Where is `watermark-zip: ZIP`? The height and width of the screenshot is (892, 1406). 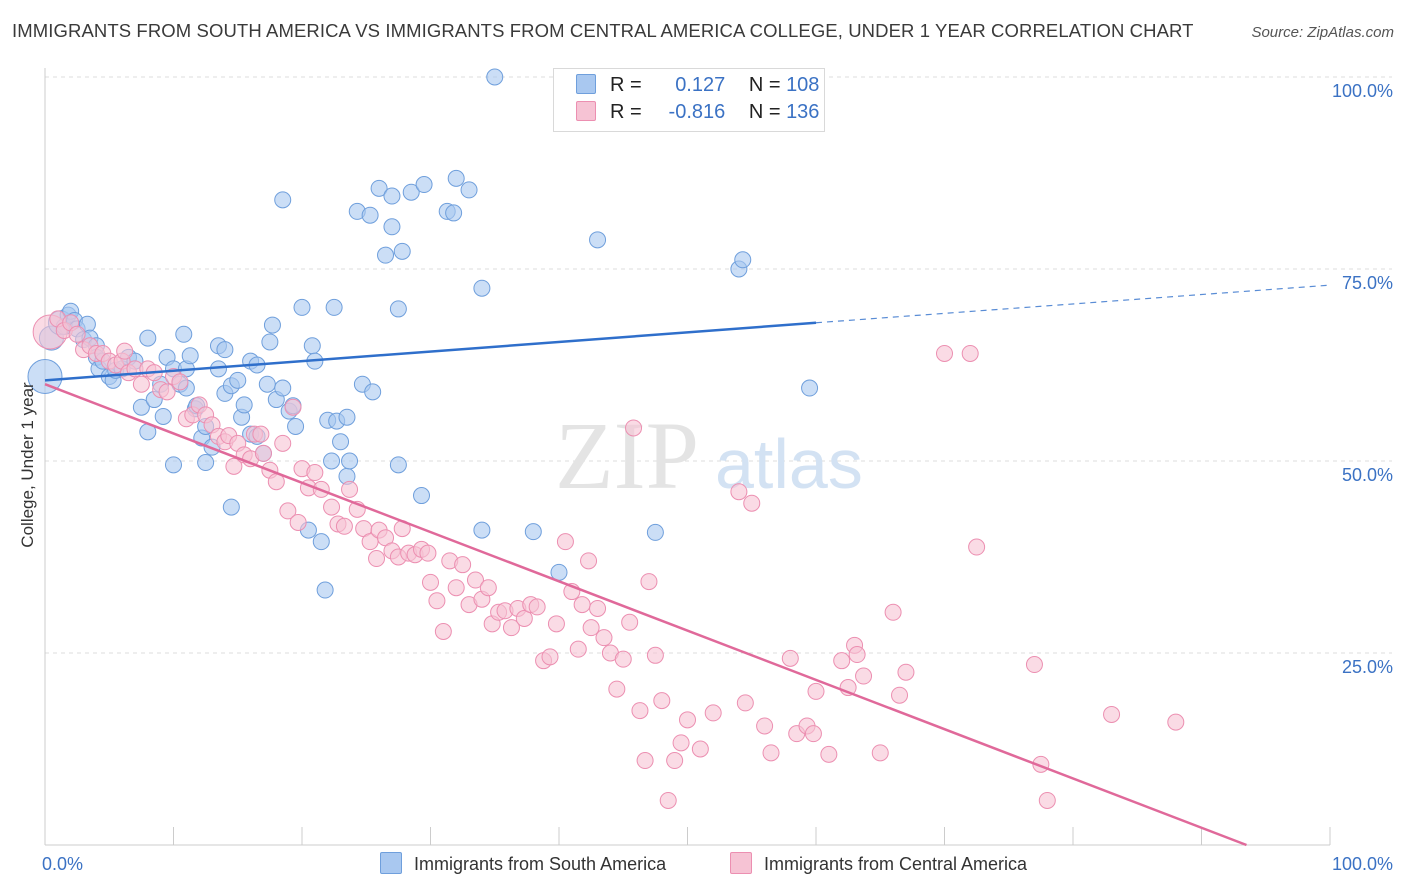
watermark-zip: ZIP is located at coordinates (627, 455).